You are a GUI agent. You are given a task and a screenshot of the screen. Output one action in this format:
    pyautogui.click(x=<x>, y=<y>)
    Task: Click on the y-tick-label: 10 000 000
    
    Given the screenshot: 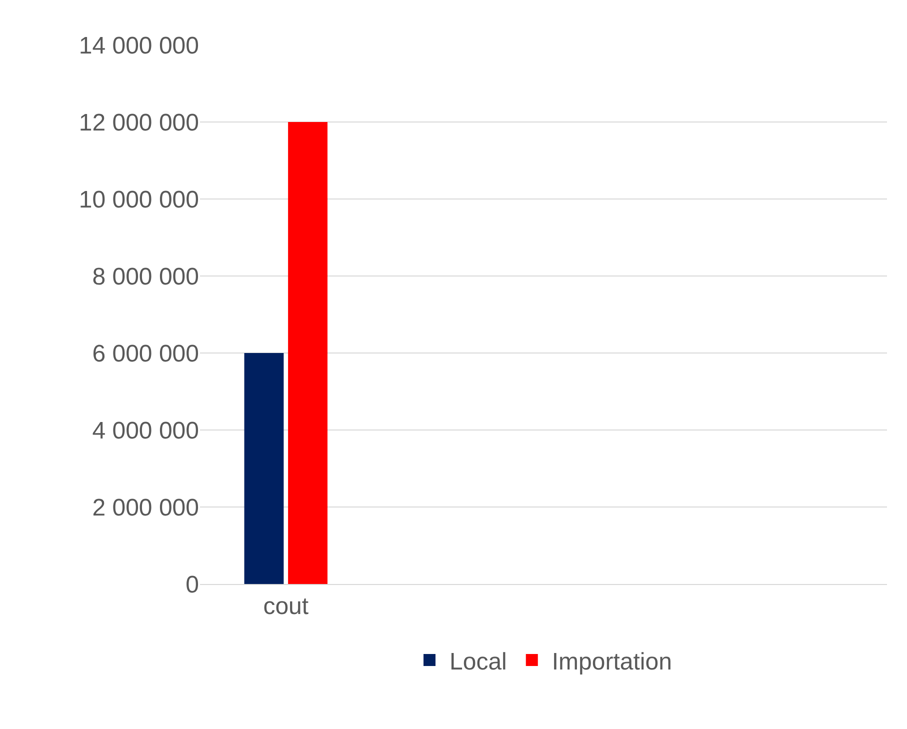 What is the action you would take?
    pyautogui.click(x=138, y=200)
    